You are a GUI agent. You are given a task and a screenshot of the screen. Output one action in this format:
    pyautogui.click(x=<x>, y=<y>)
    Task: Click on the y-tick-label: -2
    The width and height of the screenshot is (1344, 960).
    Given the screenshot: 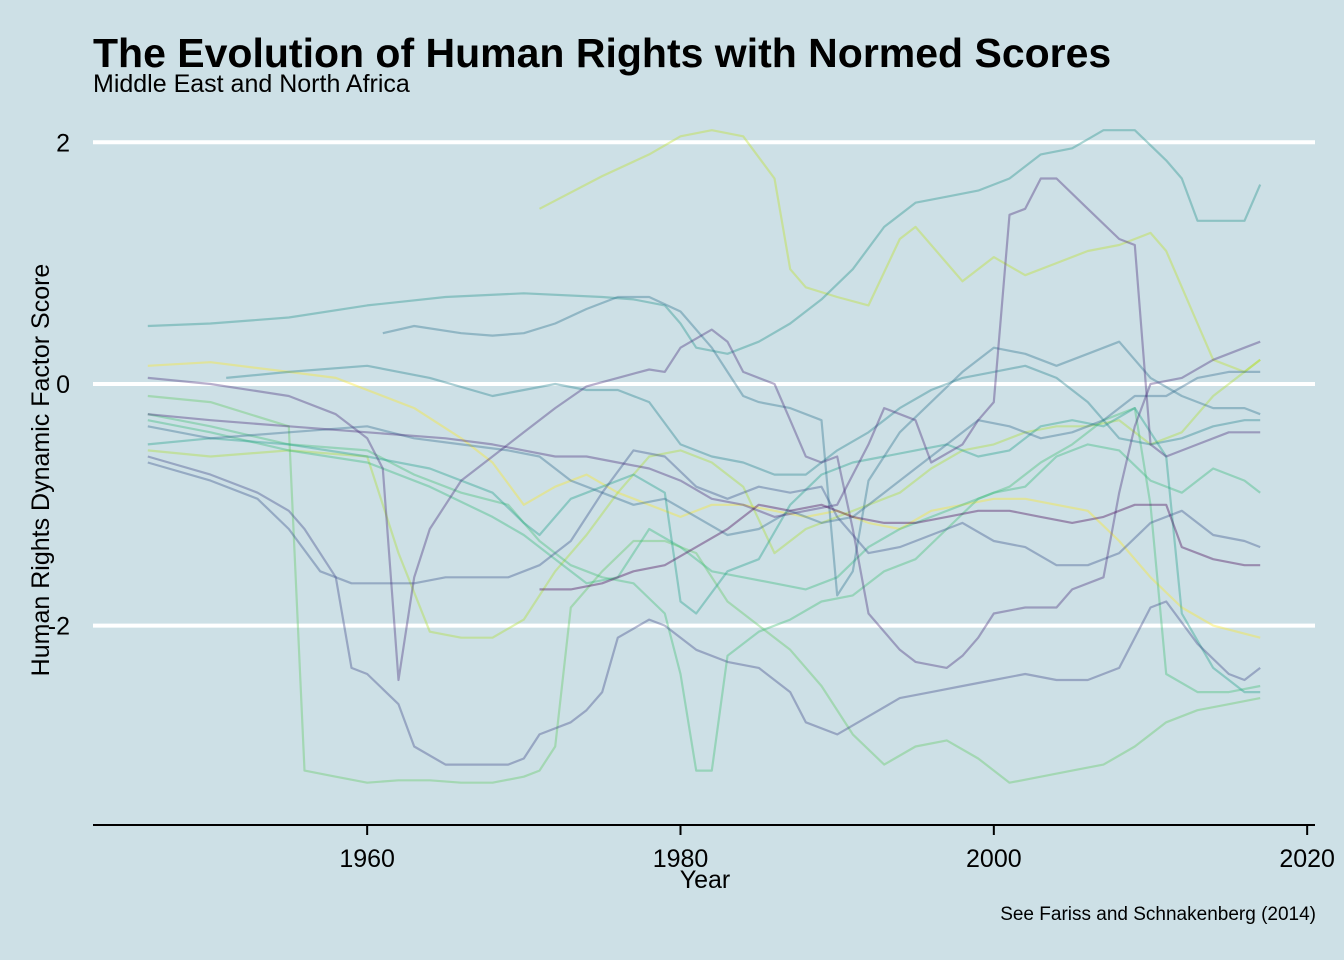 What is the action you would take?
    pyautogui.click(x=59, y=627)
    